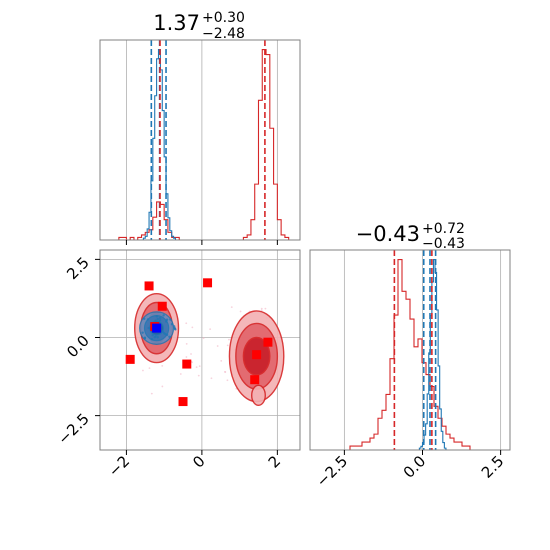 The width and height of the screenshot is (550, 550). Describe the element at coordinates (388, 234) in the screenshot. I see `param2-title-value: −0.43` at that location.